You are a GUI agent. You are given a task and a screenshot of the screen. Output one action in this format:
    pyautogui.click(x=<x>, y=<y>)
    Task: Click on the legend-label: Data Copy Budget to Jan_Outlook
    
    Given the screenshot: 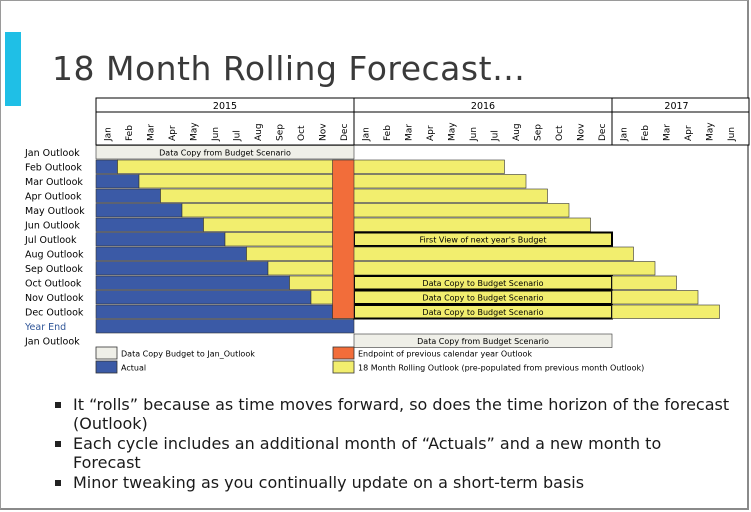 What is the action you would take?
    pyautogui.click(x=188, y=354)
    